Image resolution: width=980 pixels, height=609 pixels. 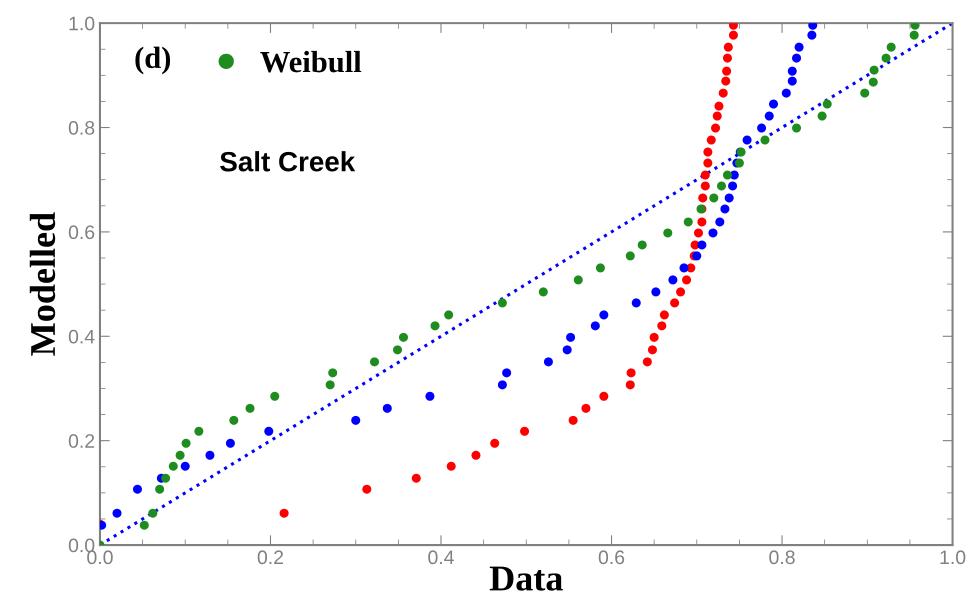 I want to click on y-tick-label: 0.0, so click(x=81, y=545).